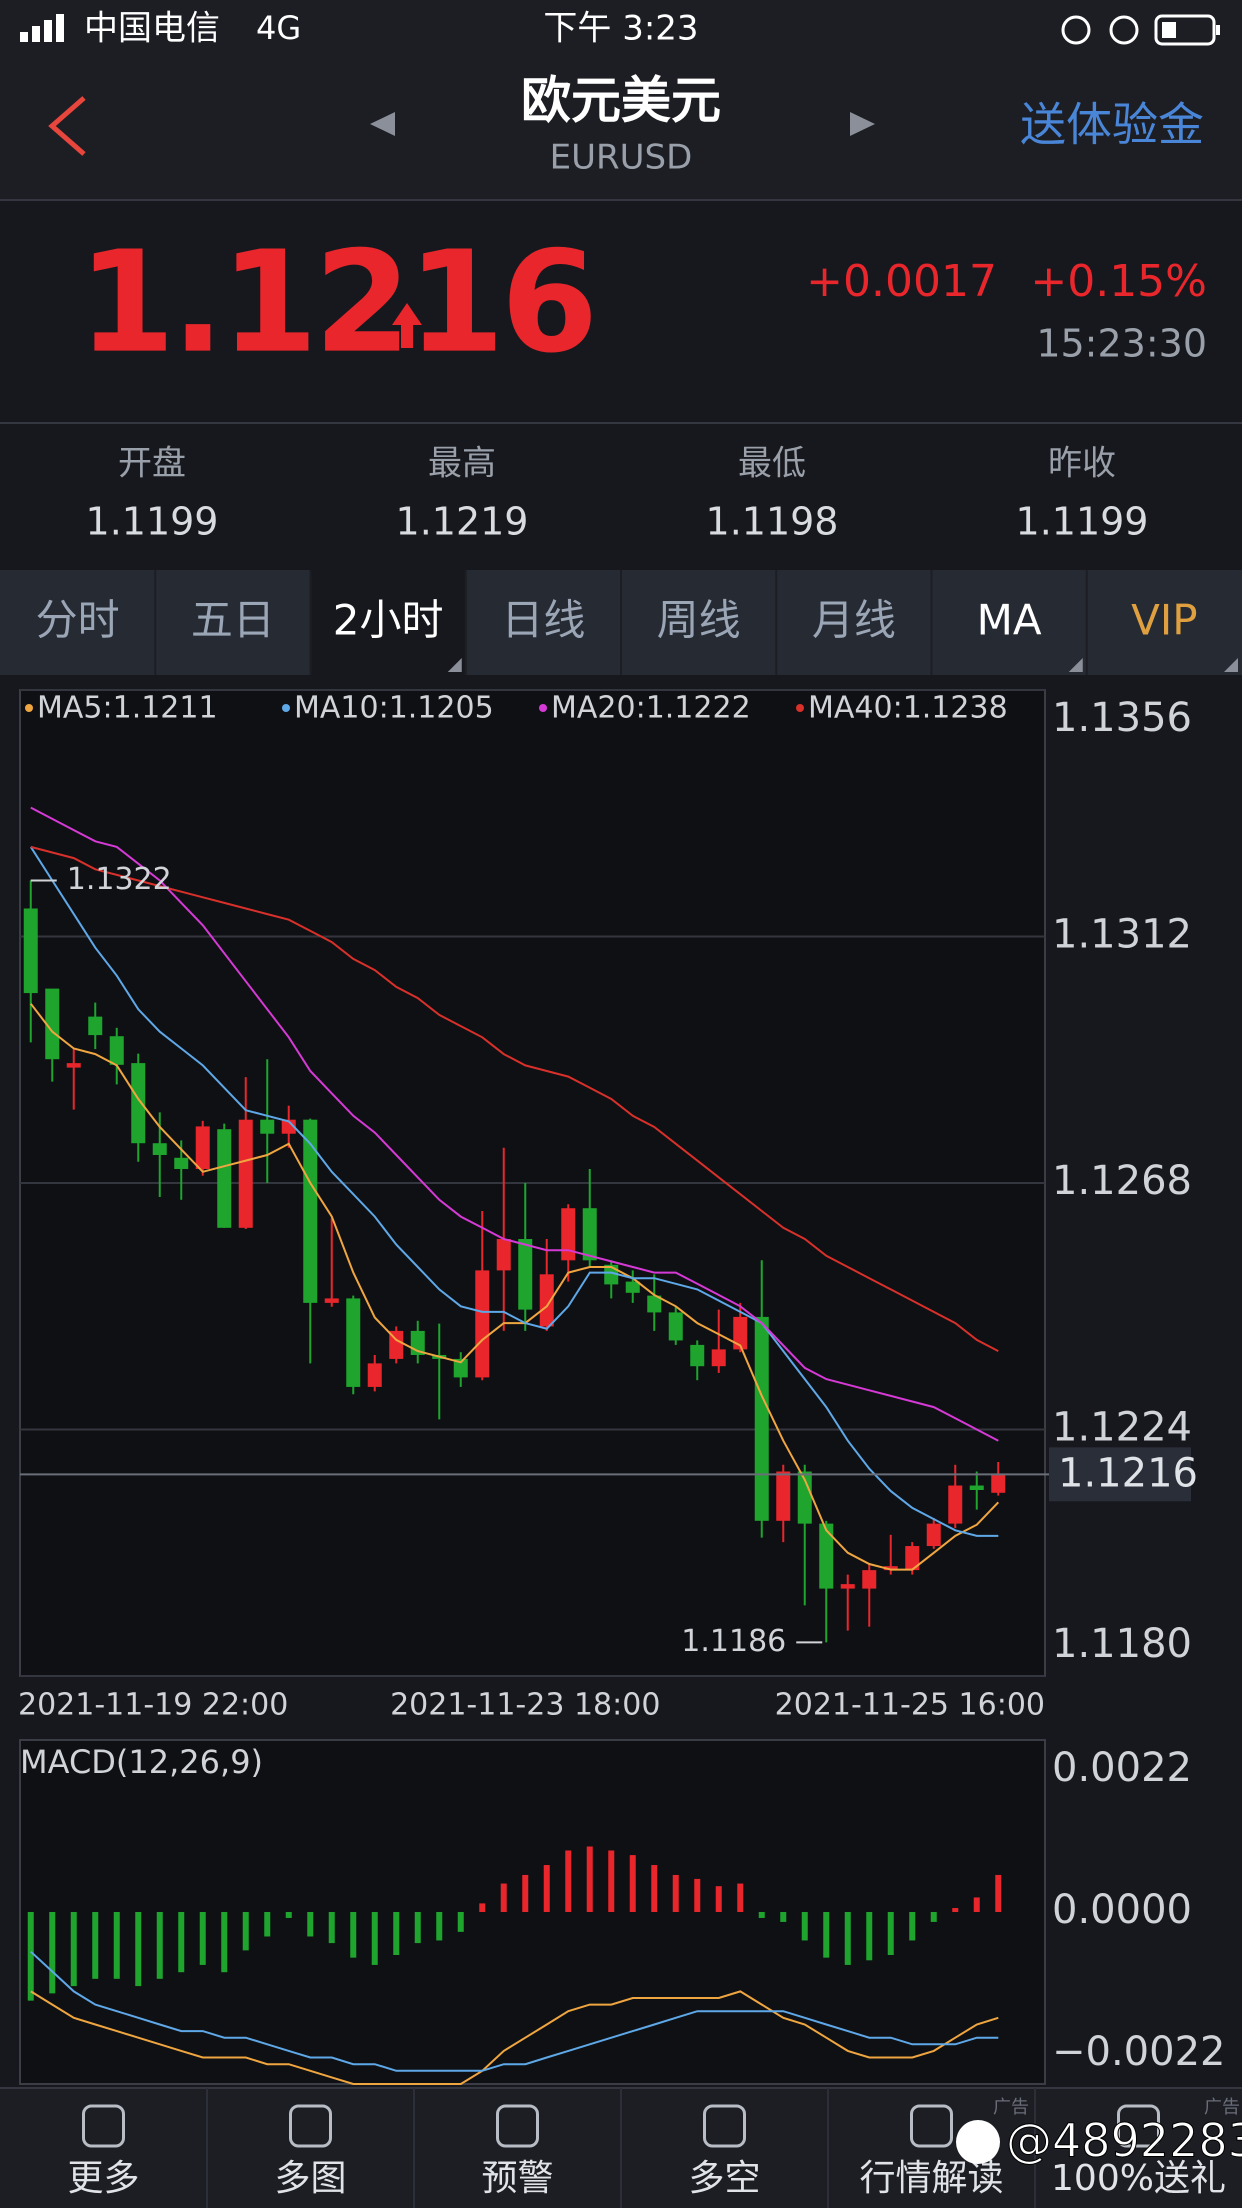 This screenshot has width=1242, height=2208. What do you see at coordinates (854, 620) in the screenshot?
I see `tab: 月线` at bounding box center [854, 620].